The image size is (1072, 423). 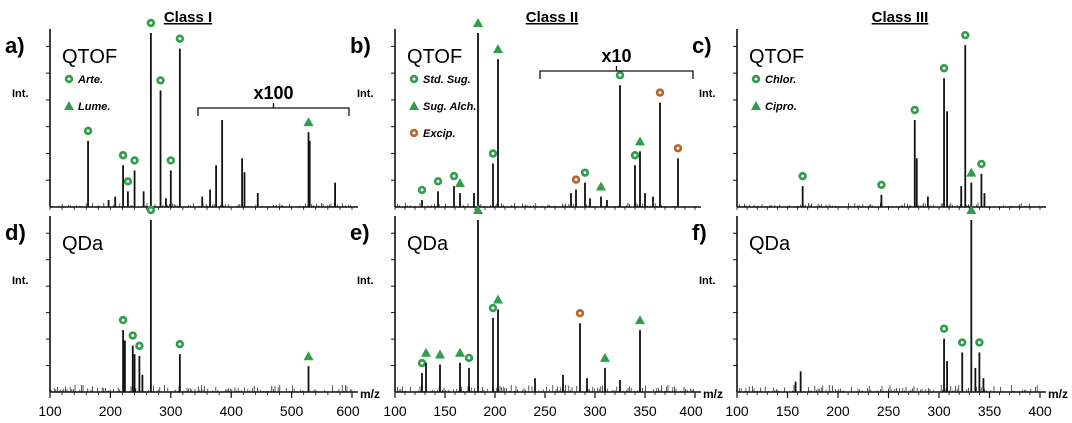 What do you see at coordinates (348, 411) in the screenshot?
I see `x-tick-label: 600` at bounding box center [348, 411].